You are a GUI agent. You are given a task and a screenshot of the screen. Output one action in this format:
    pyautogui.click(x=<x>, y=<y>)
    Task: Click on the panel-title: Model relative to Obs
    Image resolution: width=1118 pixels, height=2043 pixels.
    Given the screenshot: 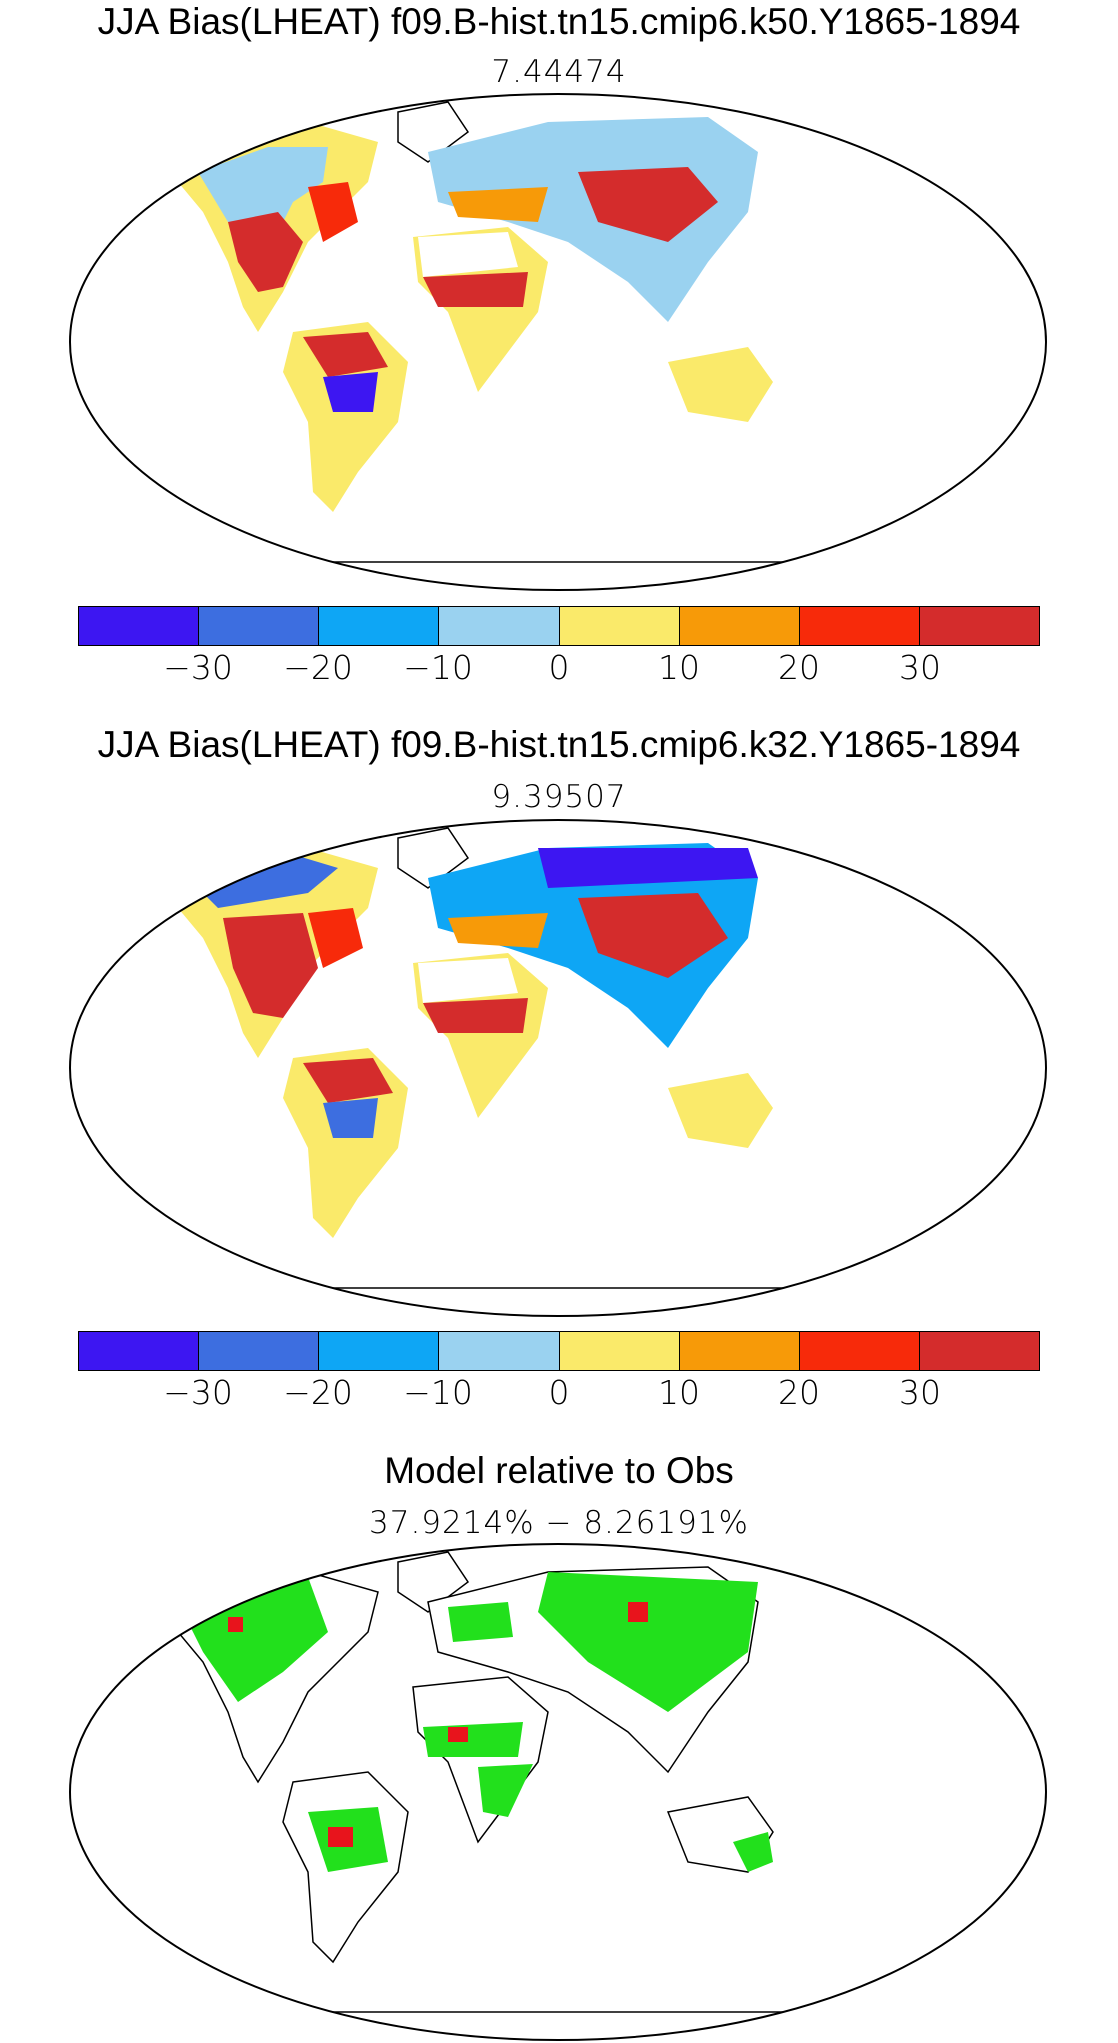 What is the action you would take?
    pyautogui.click(x=559, y=1470)
    